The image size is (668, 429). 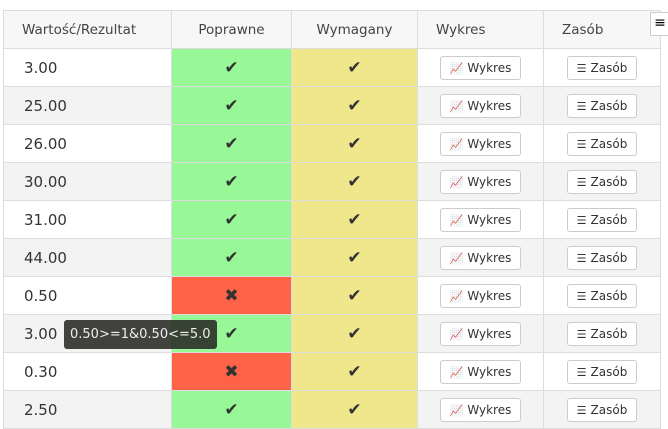 What do you see at coordinates (480, 29) in the screenshot?
I see `header-chart: Wykres` at bounding box center [480, 29].